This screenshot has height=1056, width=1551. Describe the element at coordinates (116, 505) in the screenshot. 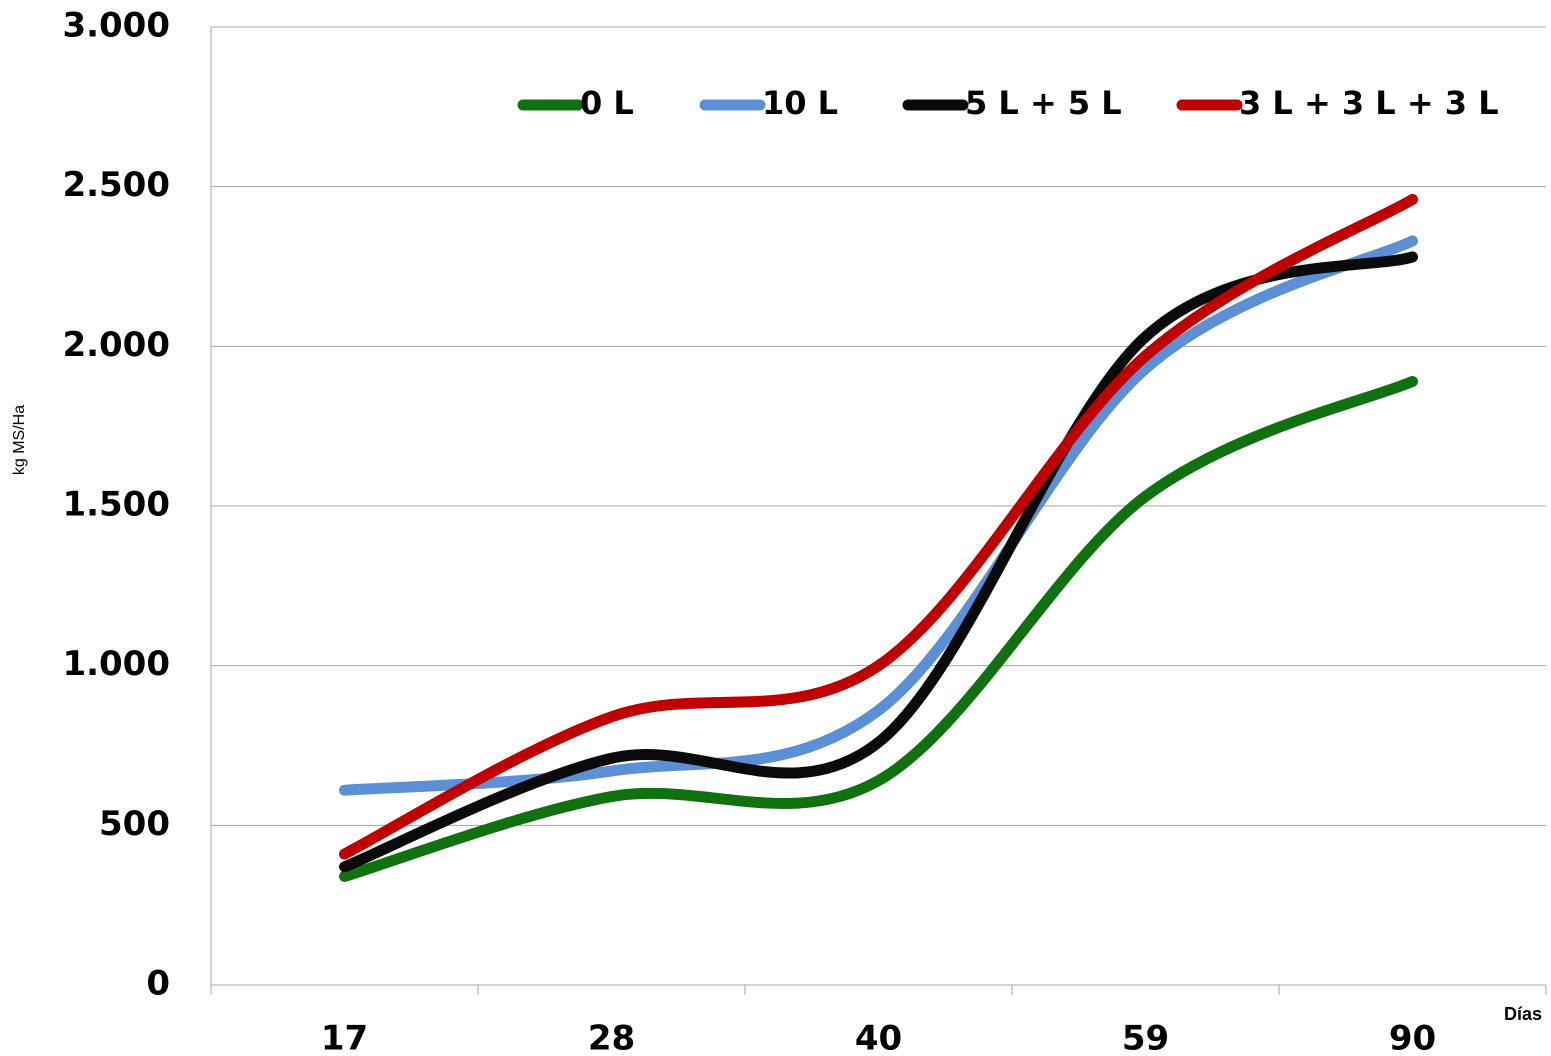

I see `y-tick-label: 1.500` at that location.